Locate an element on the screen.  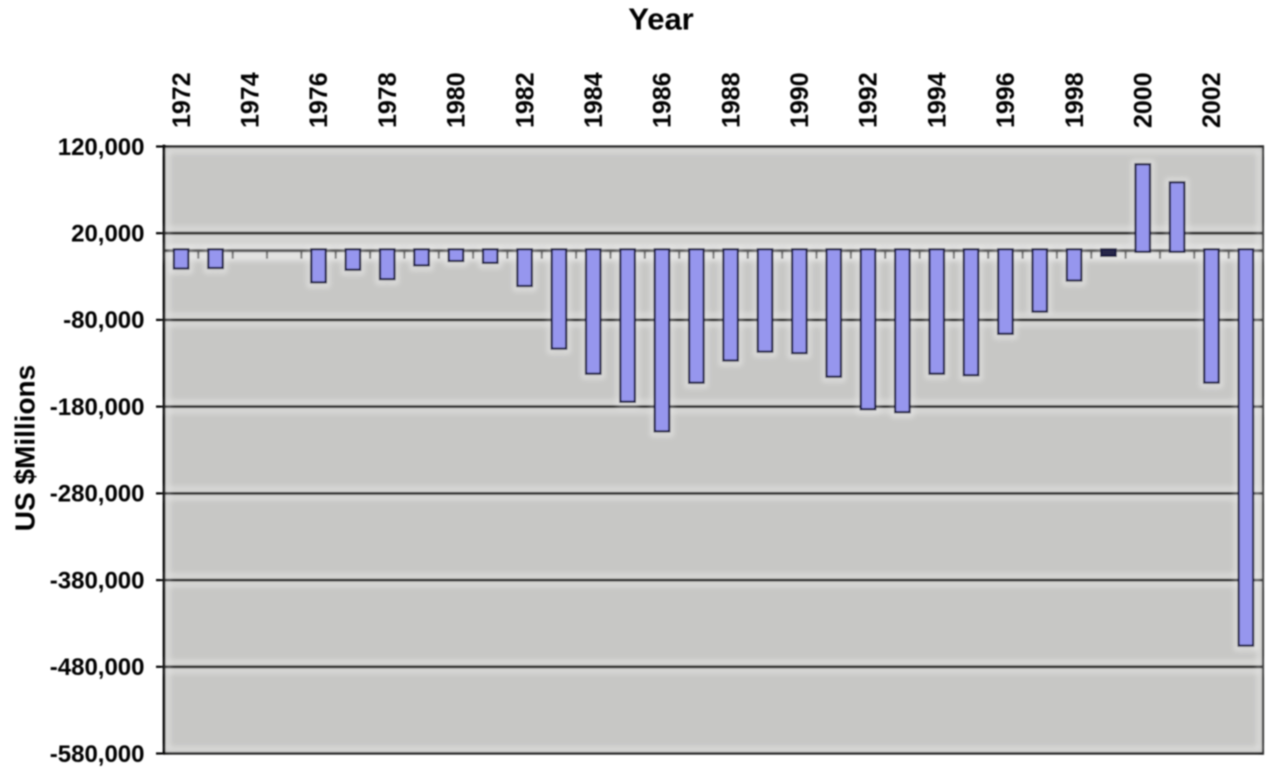
svg-text: -380,000 is located at coordinates (97, 580).